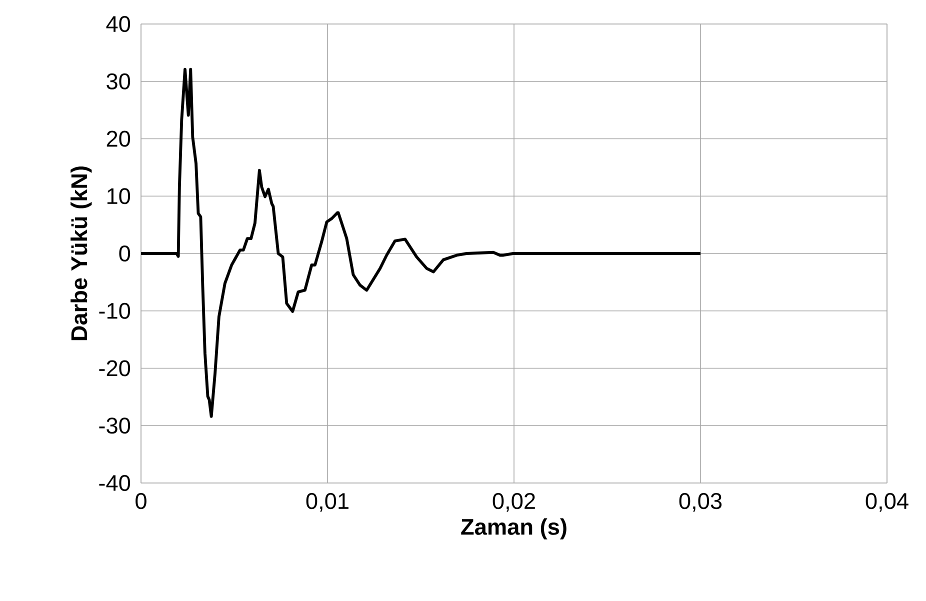 The width and height of the screenshot is (926, 601). What do you see at coordinates (513, 502) in the screenshot?
I see `x-tick-label: 0,02` at bounding box center [513, 502].